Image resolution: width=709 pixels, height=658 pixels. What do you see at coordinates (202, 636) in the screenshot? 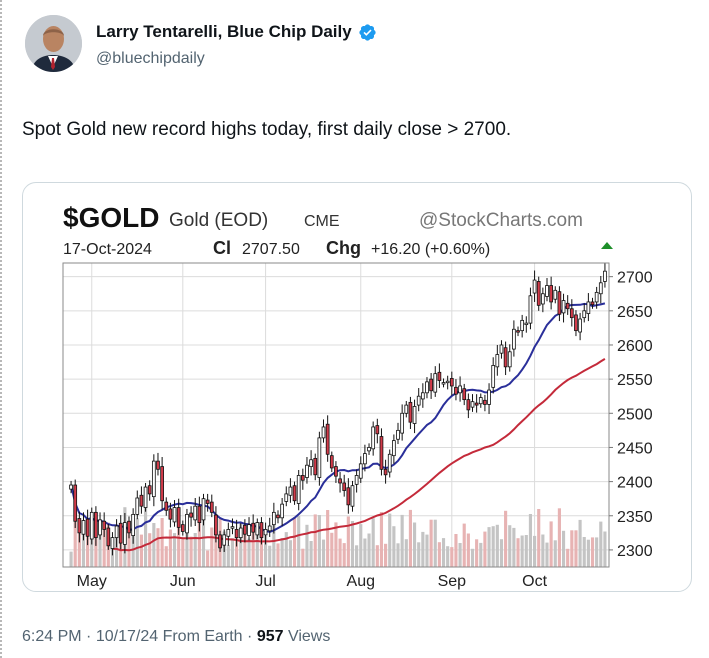
I see `tweet-source: From Earth` at bounding box center [202, 636].